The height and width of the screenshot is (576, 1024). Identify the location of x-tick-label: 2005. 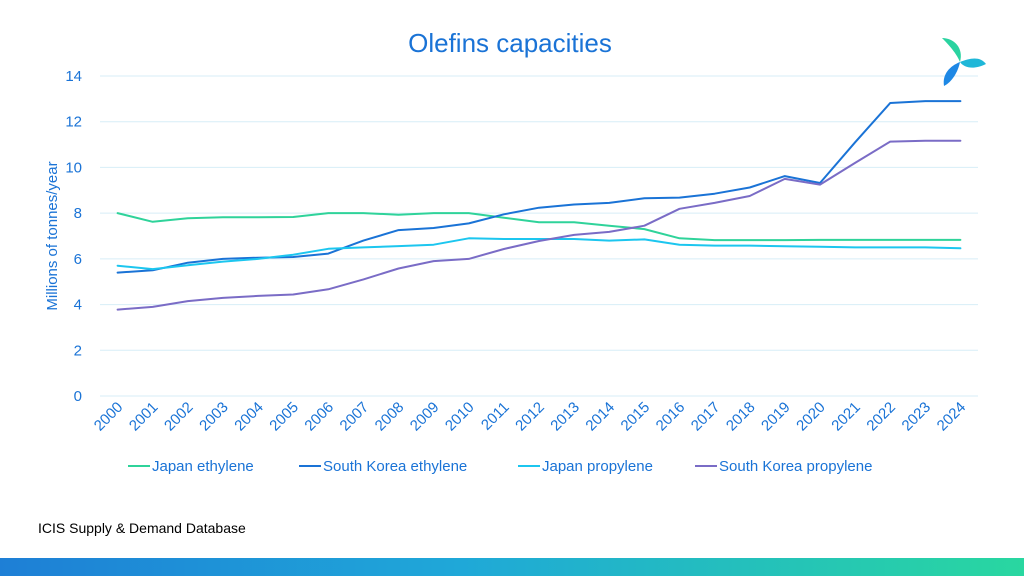
(284, 417).